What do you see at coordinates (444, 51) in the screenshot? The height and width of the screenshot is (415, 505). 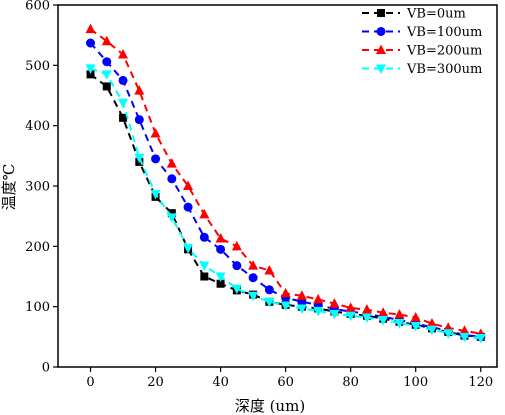 I see `legend-label: VB=200um` at bounding box center [444, 51].